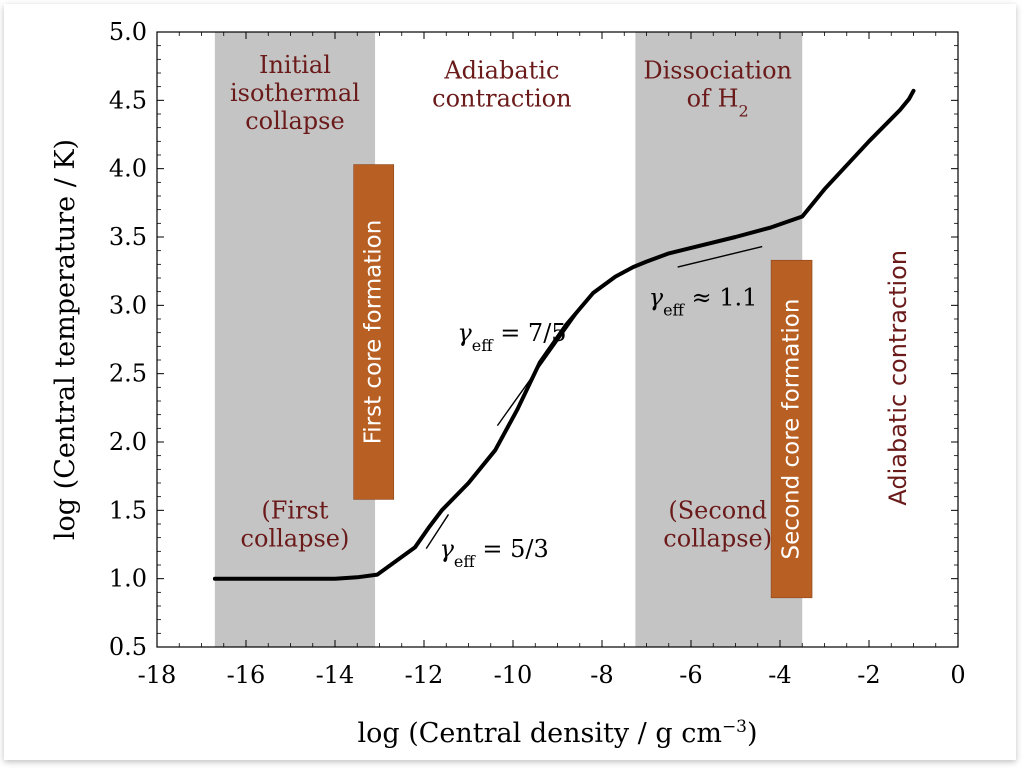 This screenshot has height=768, width=1024. I want to click on phase-label-0-line-2: collapse, so click(294, 121).